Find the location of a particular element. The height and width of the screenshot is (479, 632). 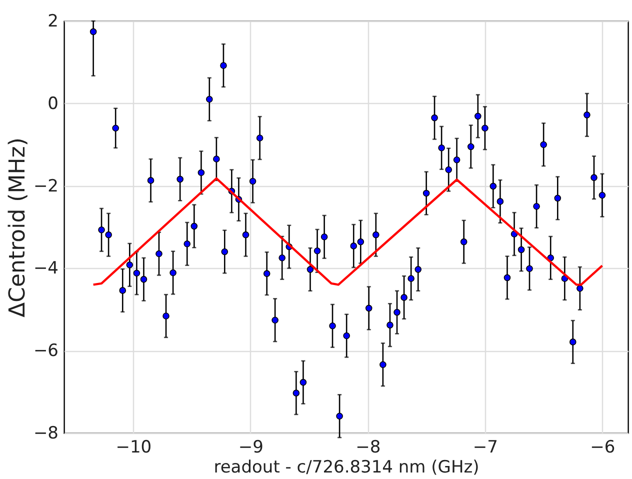

x-axis-title: readout - c/726.8314 nm (GHz) is located at coordinates (347, 468).